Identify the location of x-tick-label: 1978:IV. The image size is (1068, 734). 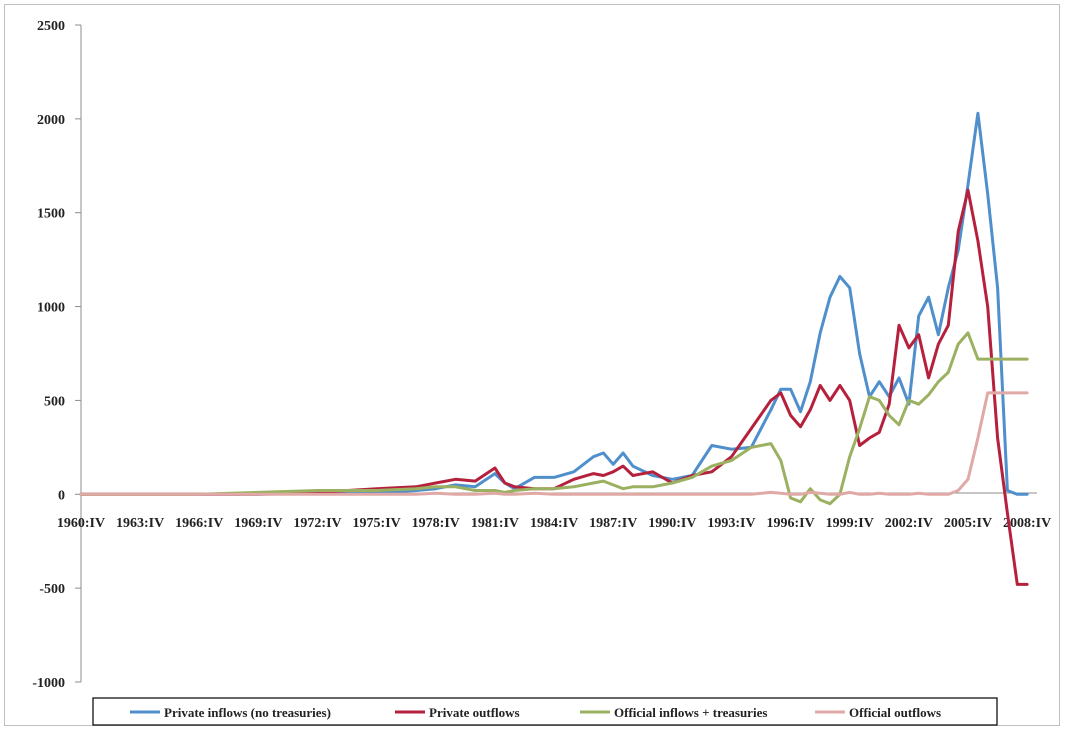
(436, 523).